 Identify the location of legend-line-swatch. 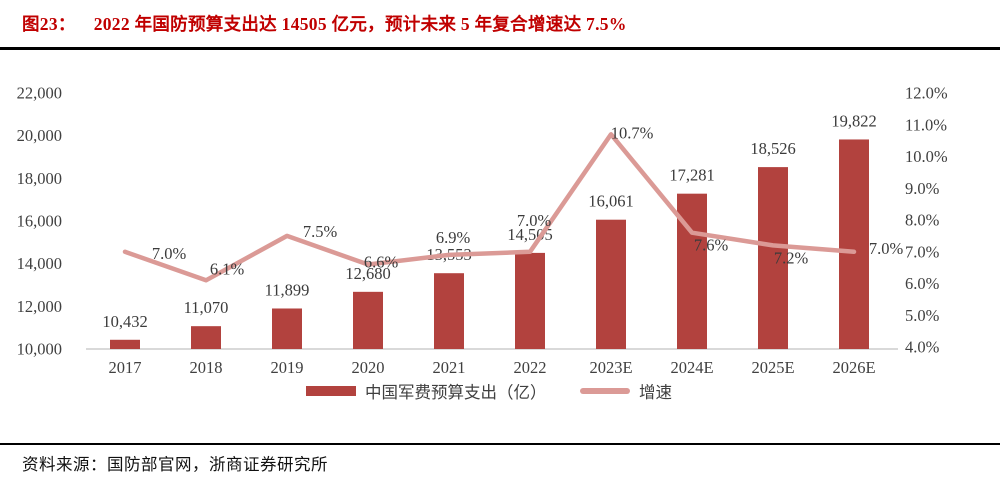
(605, 391).